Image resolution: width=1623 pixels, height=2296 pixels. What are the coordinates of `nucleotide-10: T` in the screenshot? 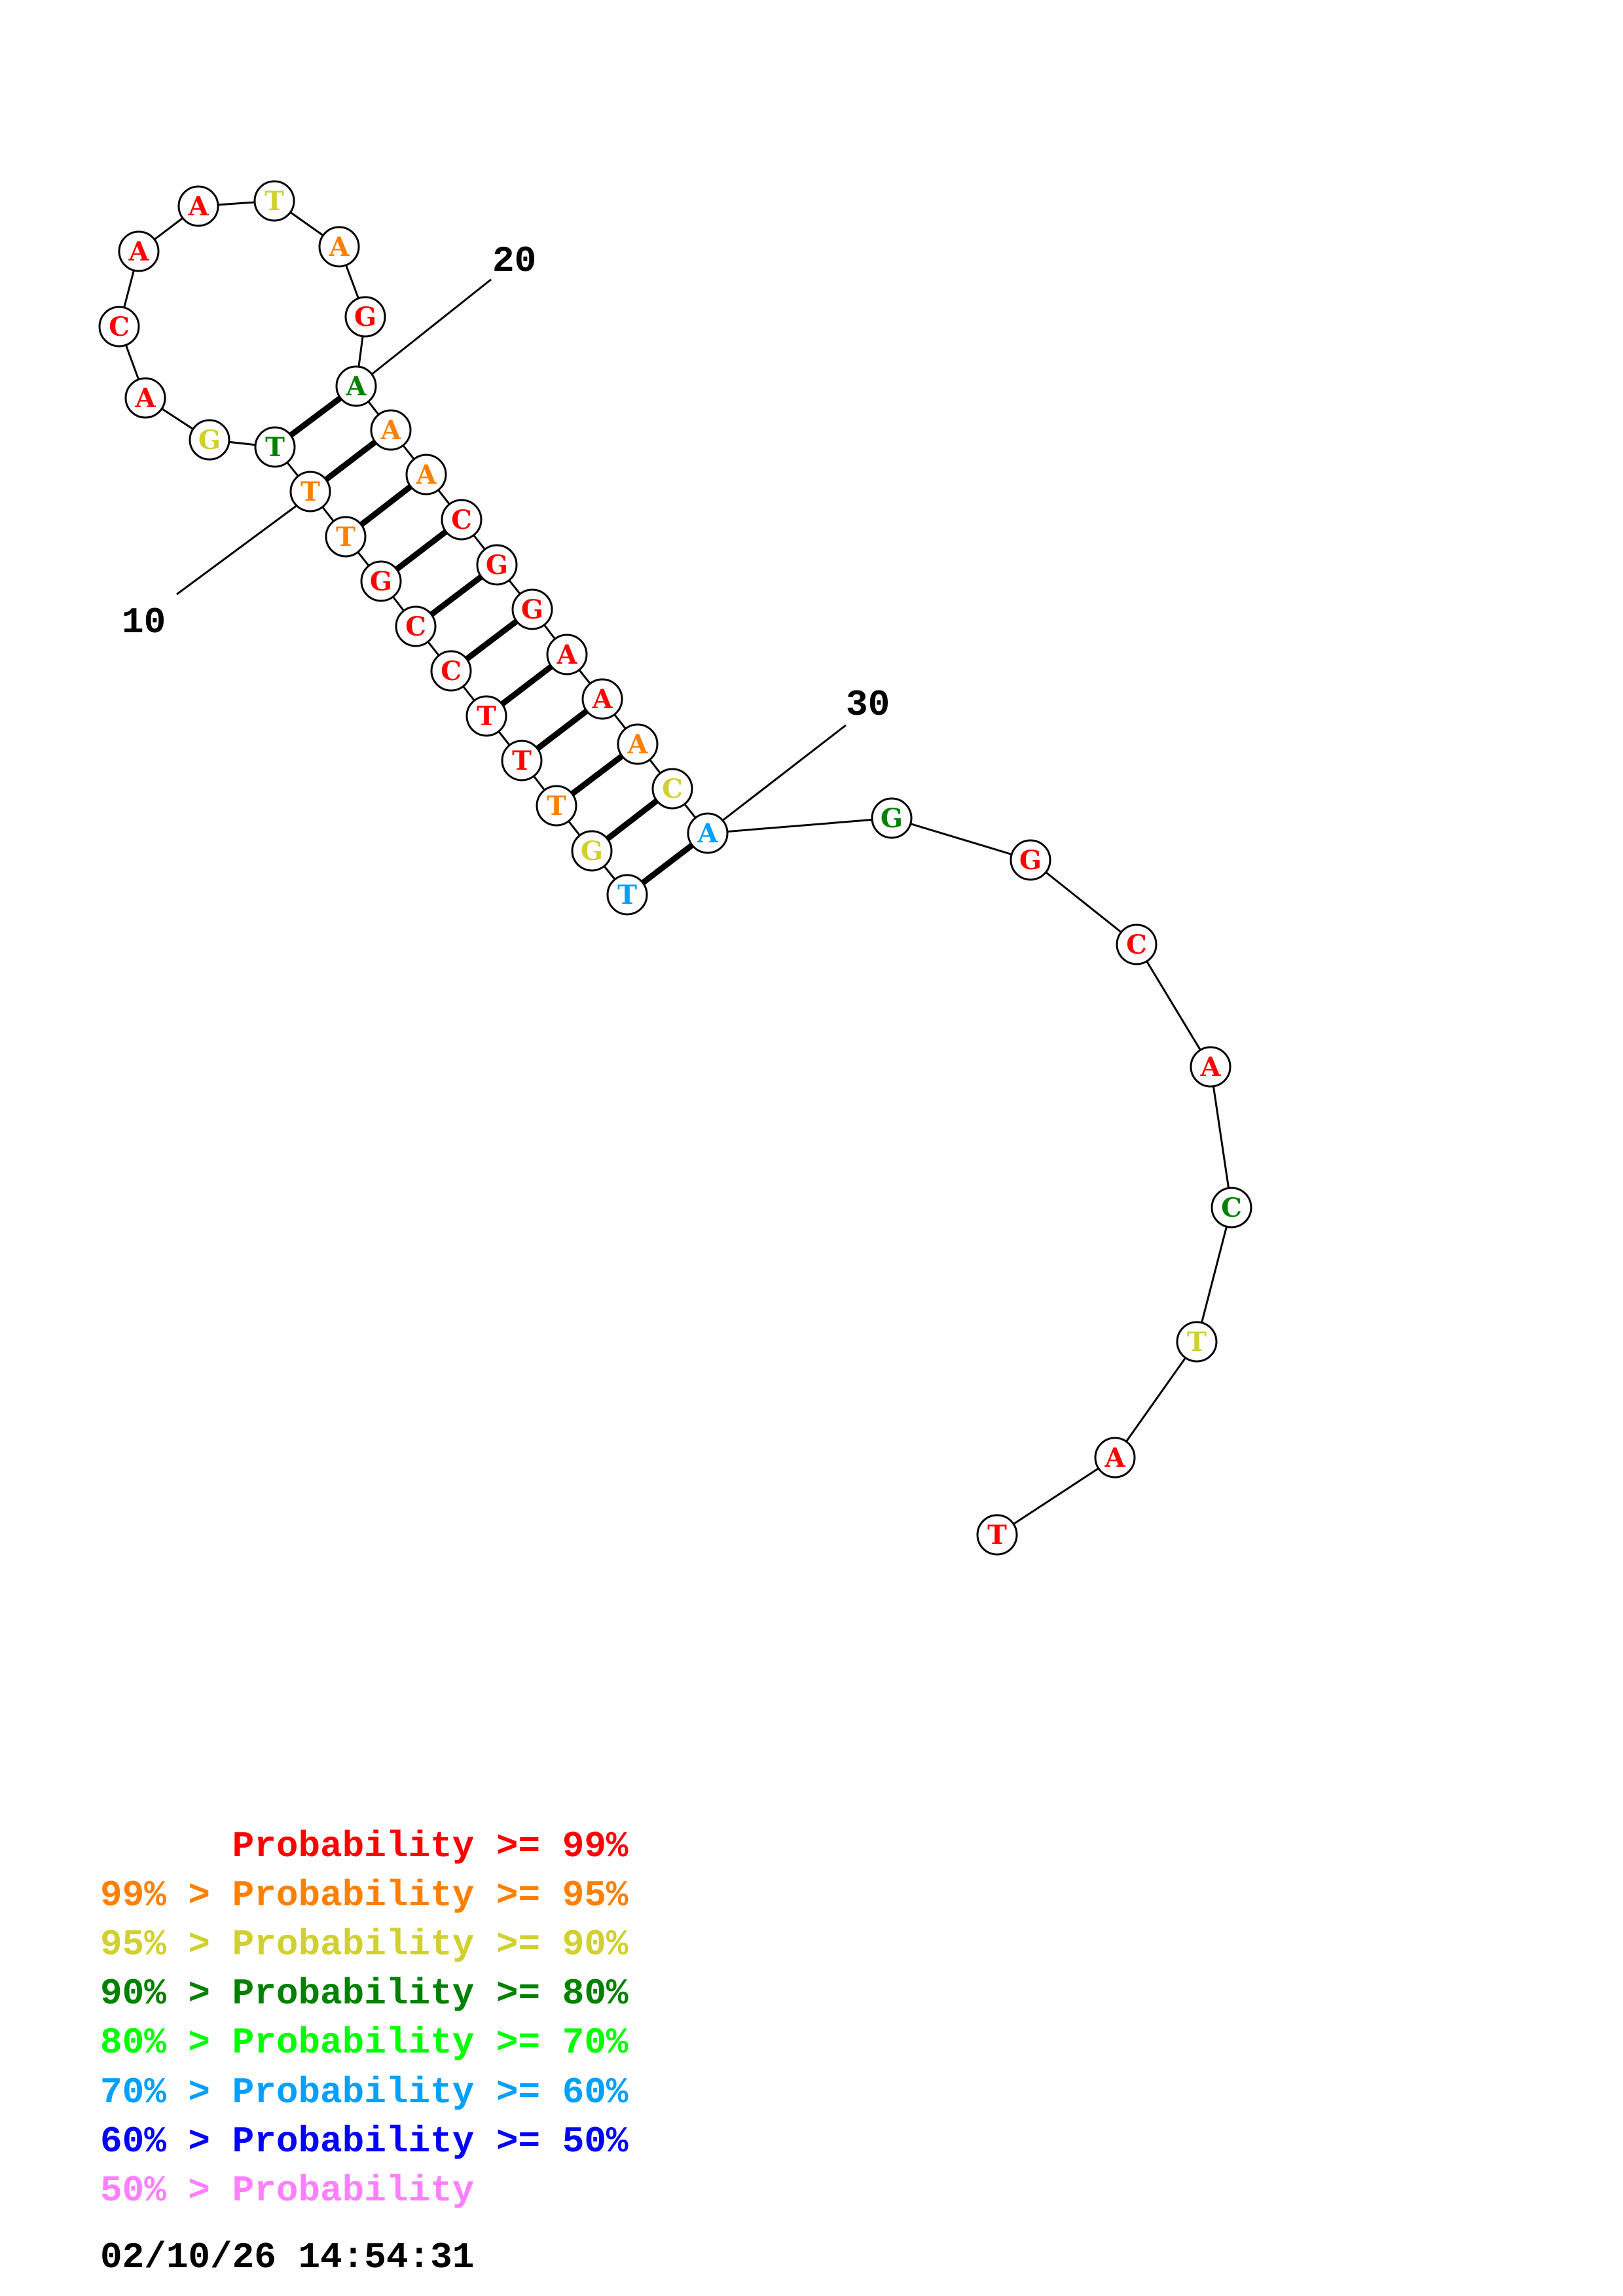 It's located at (310, 491).